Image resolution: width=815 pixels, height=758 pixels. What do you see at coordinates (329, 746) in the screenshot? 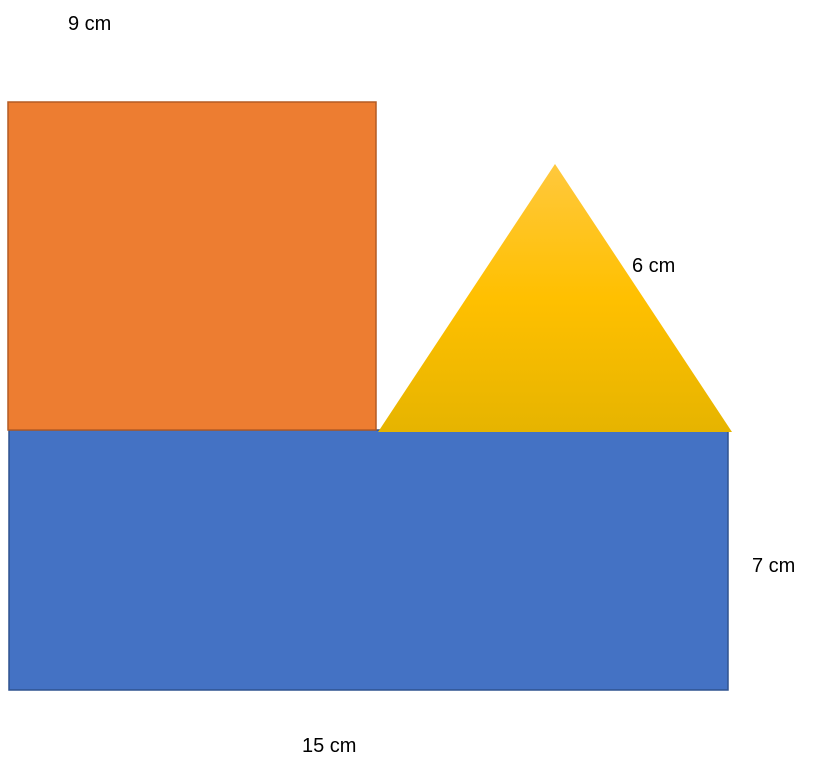
I see `rectangle-width-label: 15 cm` at bounding box center [329, 746].